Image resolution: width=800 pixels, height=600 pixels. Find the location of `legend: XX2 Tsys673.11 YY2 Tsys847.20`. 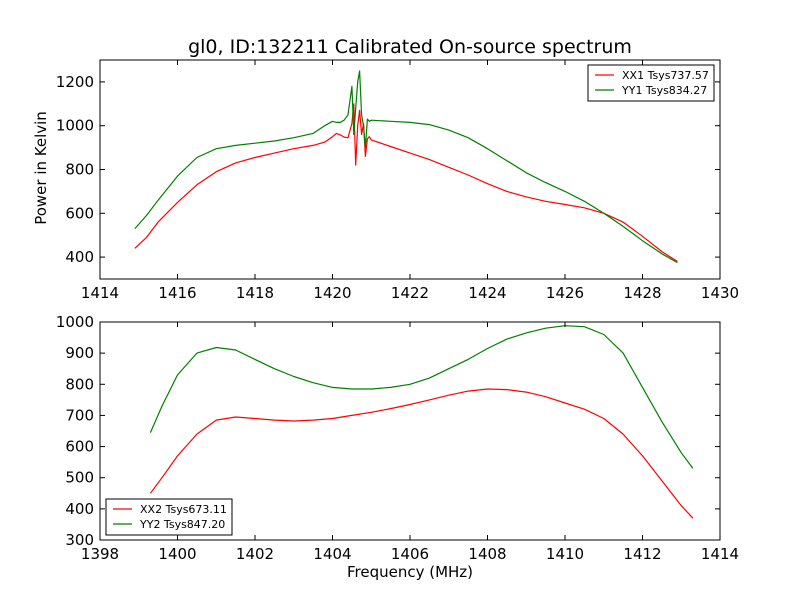

legend: XX2 Tsys673.11 YY2 Tsys847.20 is located at coordinates (169, 517).